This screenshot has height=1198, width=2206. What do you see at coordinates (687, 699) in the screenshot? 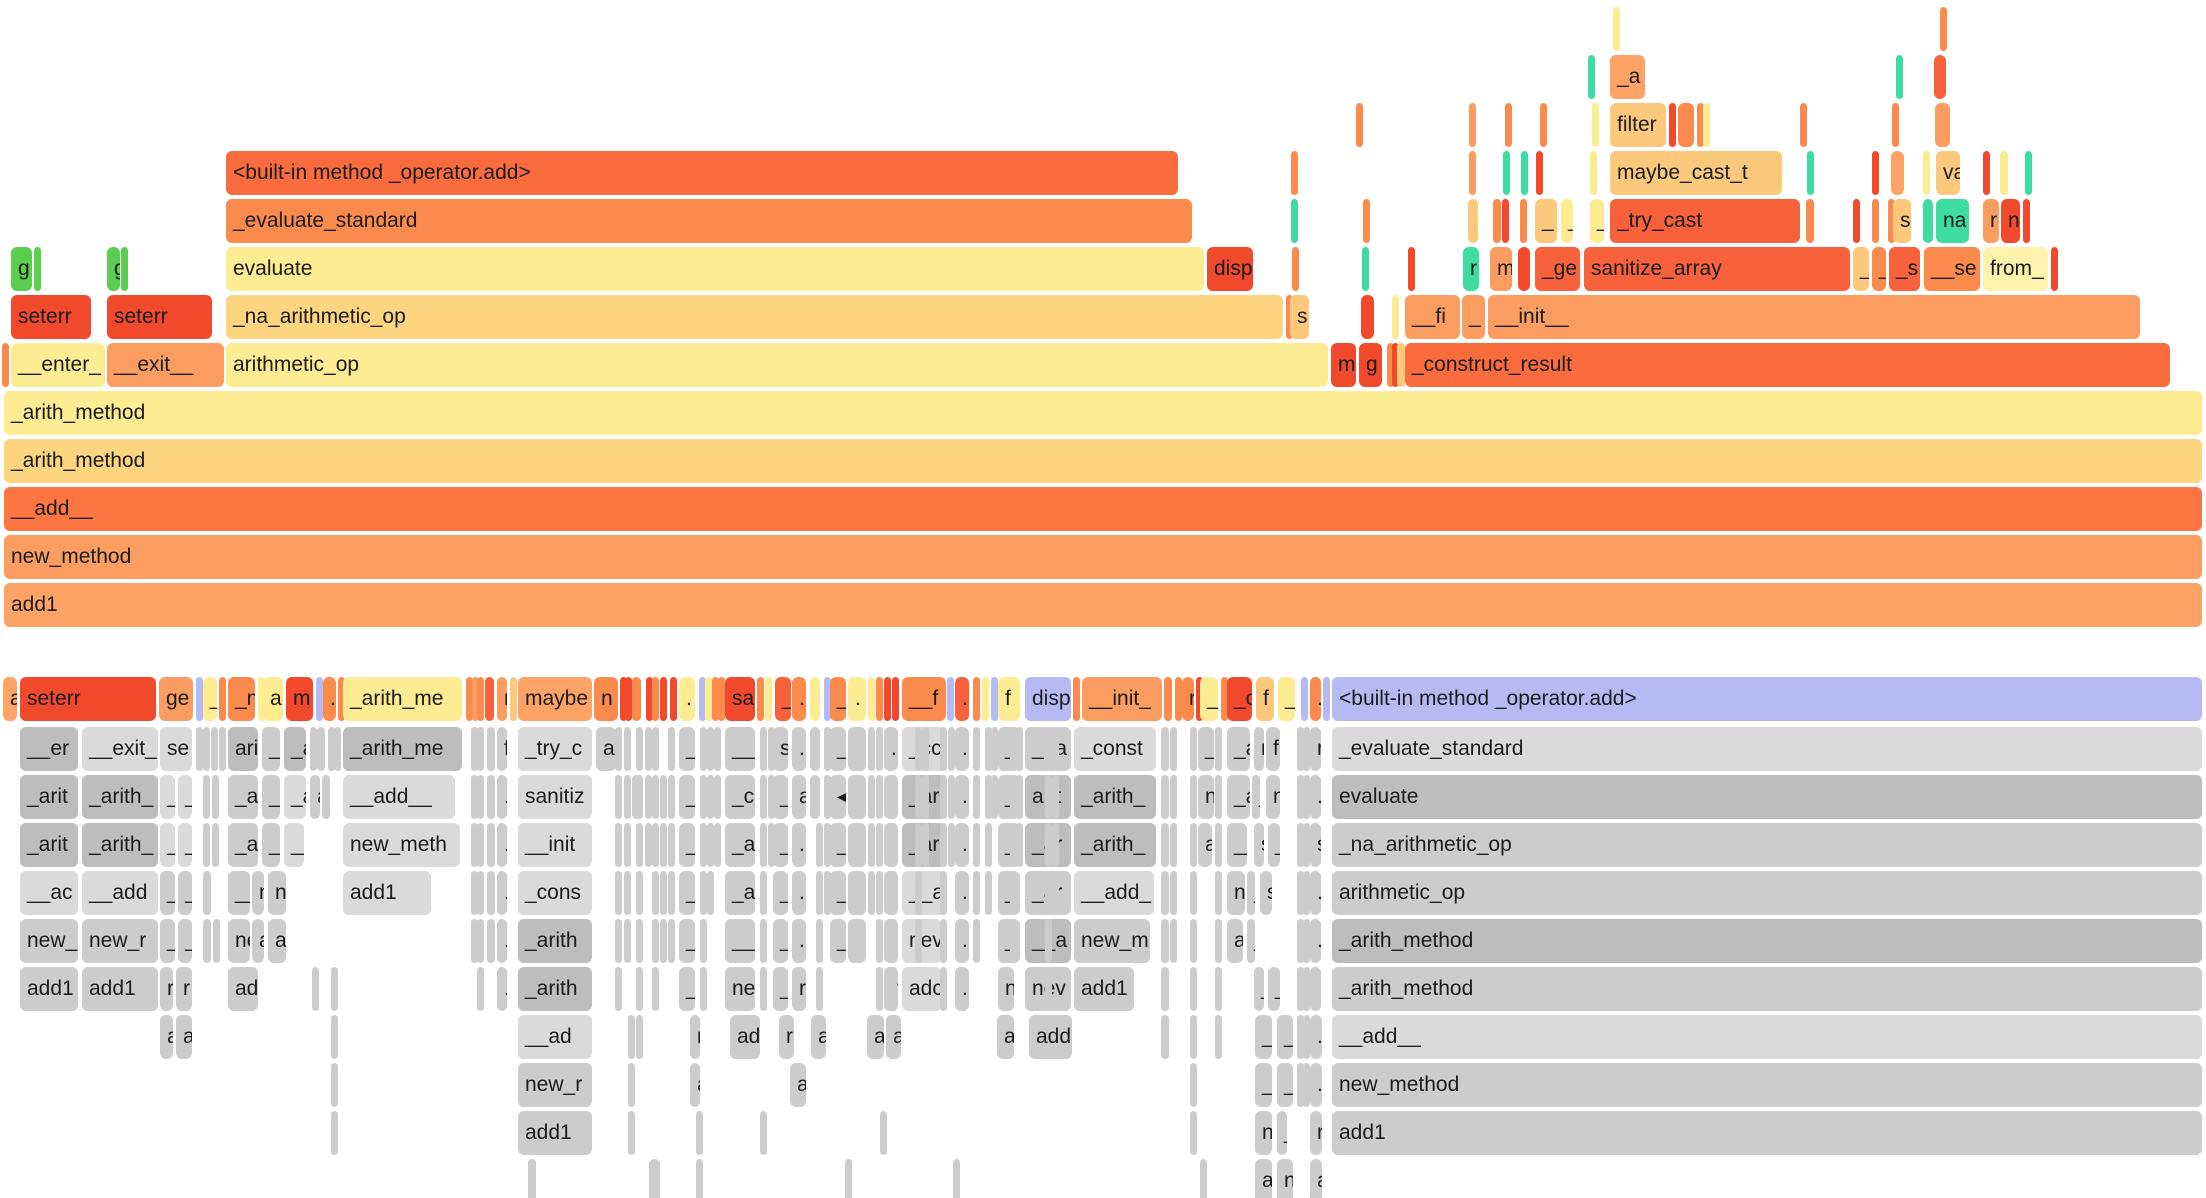
I see `selected-frame-: .` at bounding box center [687, 699].